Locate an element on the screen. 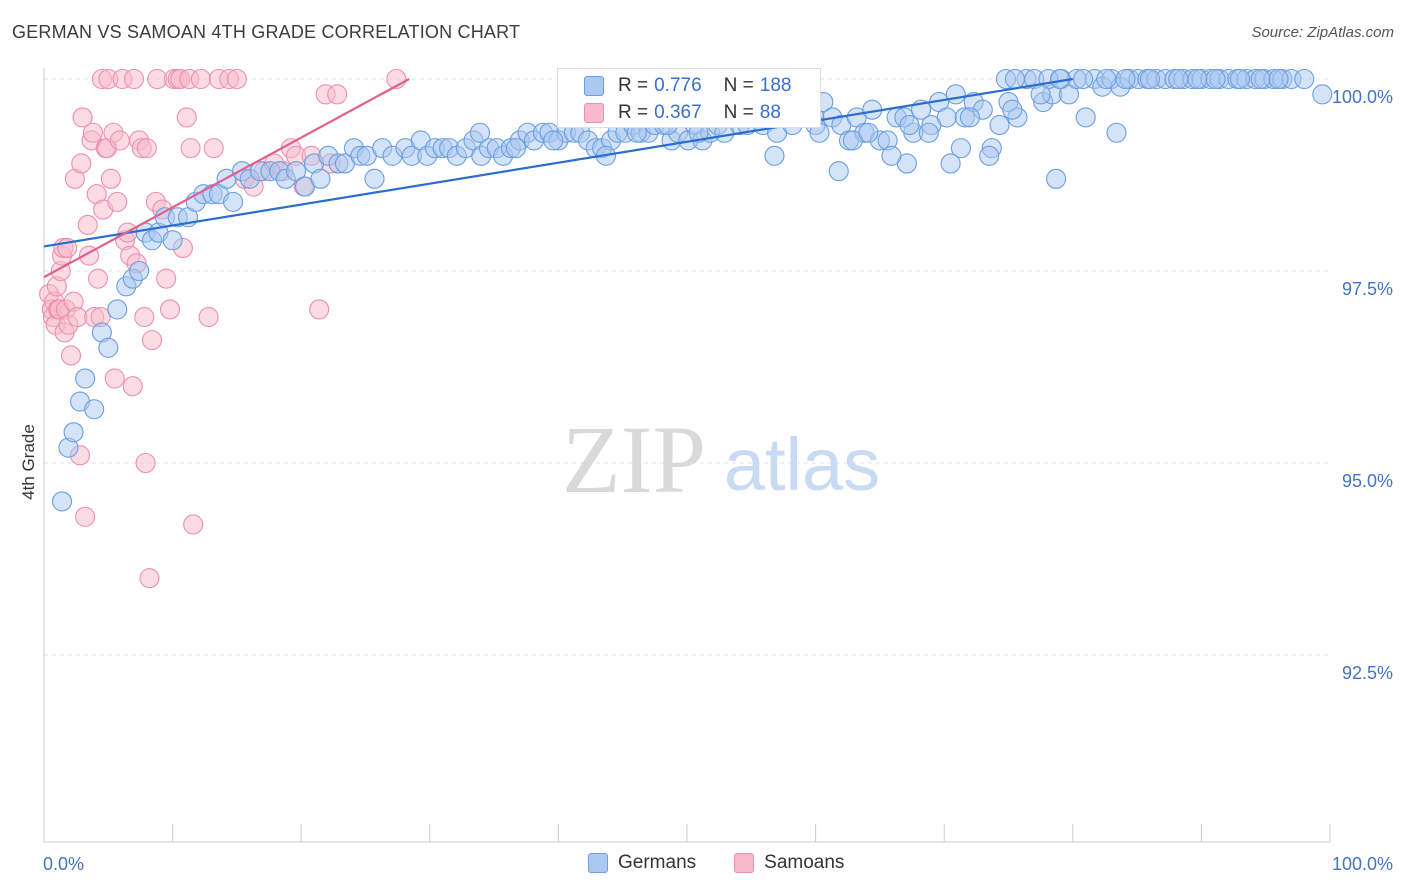  y-tick-label-0: 100.0% is located at coordinates (1362, 97).